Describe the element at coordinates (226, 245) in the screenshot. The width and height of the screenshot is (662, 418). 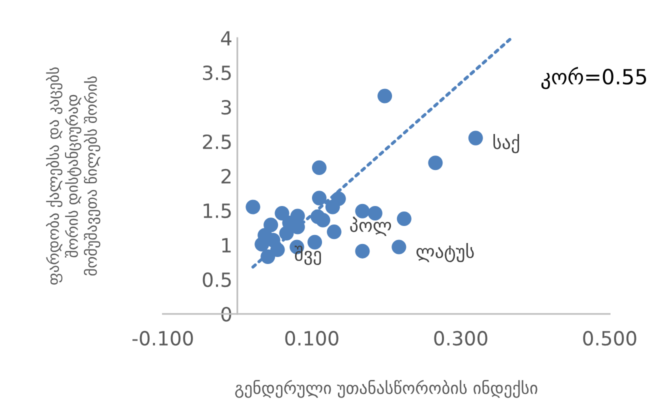
I see `y-tick-label: 1` at that location.